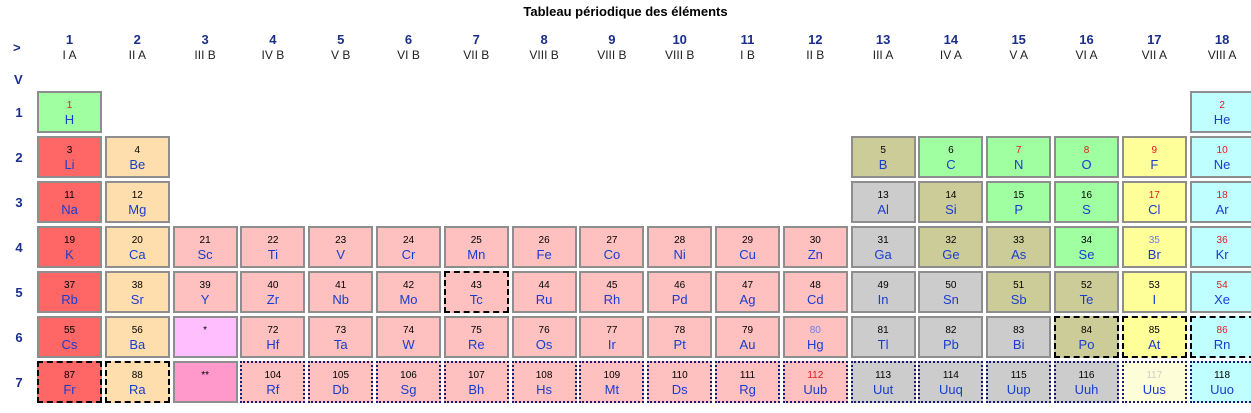  I want to click on element-cell-rb: 37 Rb, so click(69, 292).